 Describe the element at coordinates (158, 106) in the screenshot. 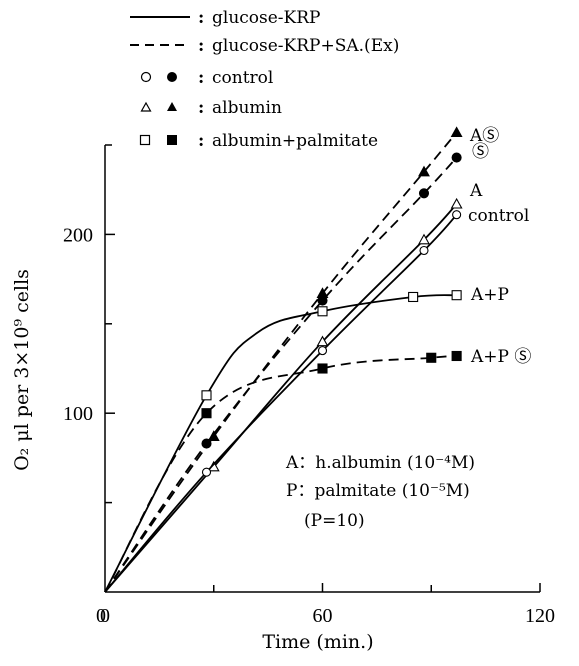

I see `legend-albumin-markers` at that location.